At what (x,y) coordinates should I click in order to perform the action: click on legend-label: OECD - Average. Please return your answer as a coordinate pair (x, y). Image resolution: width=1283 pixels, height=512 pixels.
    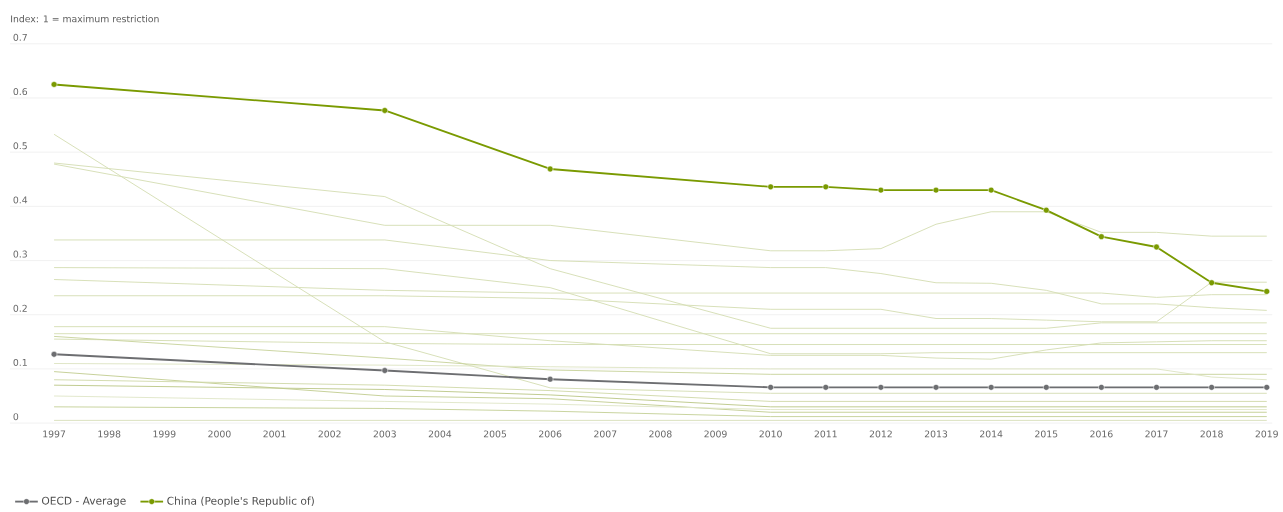
    Looking at the image, I should click on (83, 501).